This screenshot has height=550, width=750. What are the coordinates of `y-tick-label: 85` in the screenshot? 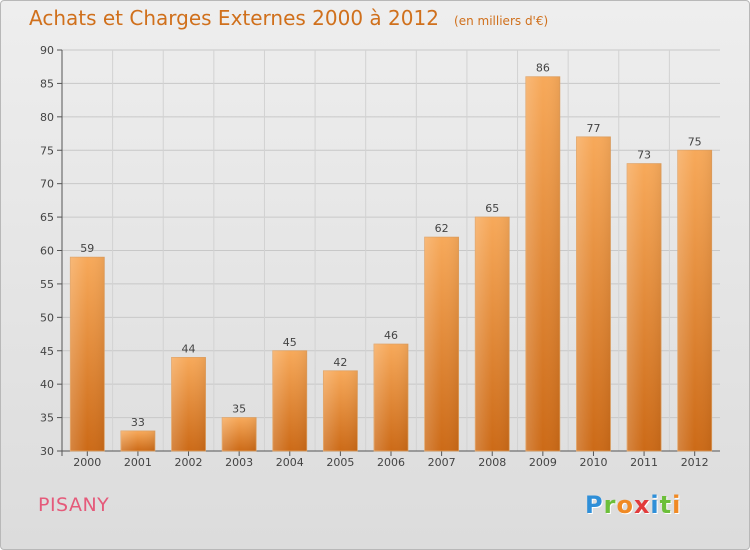 It's located at (47, 83).